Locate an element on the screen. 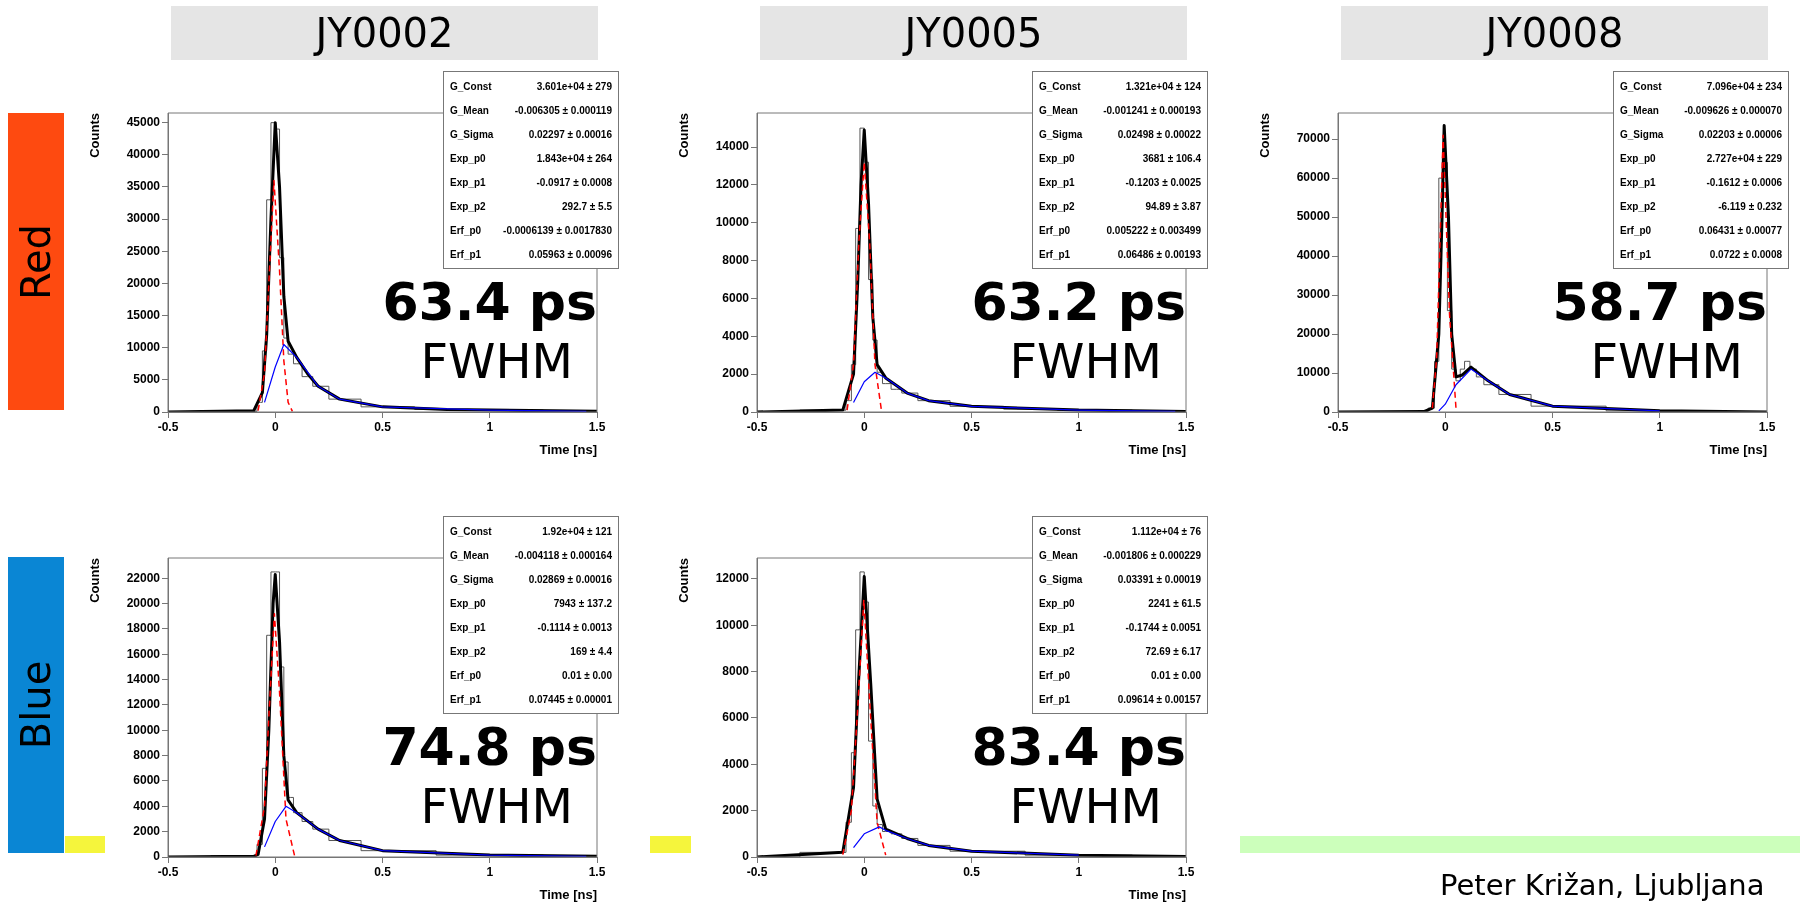 This screenshot has width=1820, height=909. annotation: 63.2 ps is located at coordinates (1078, 302).